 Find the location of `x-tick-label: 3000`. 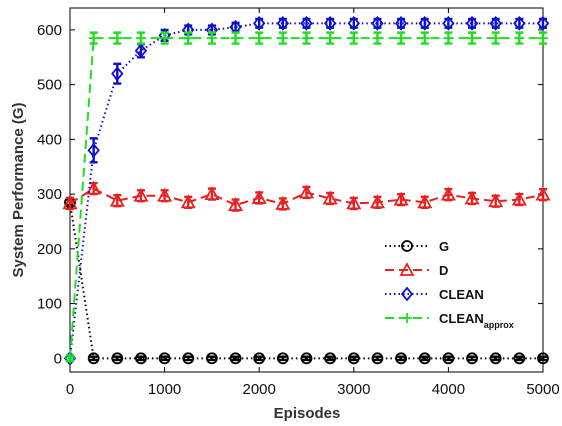

x-tick-label: 3000 is located at coordinates (353, 389).